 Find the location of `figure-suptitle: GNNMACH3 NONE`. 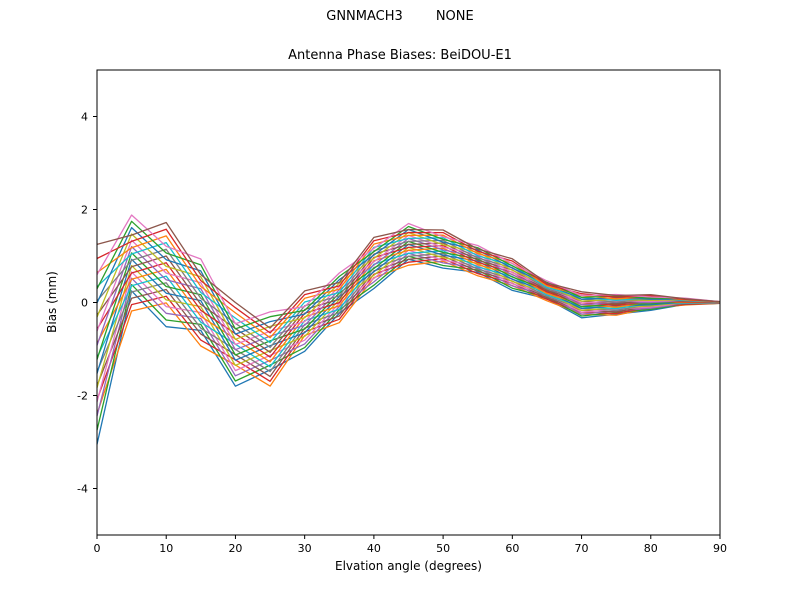

figure-suptitle: GNNMACH3 NONE is located at coordinates (400, 16).